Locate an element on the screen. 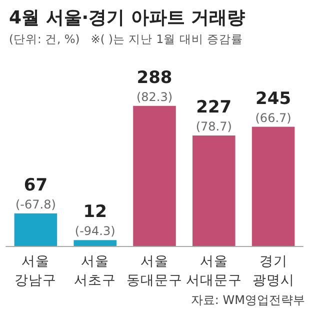 The image size is (311, 310). x-tick-label: 서울 서초구 is located at coordinates (95, 271).